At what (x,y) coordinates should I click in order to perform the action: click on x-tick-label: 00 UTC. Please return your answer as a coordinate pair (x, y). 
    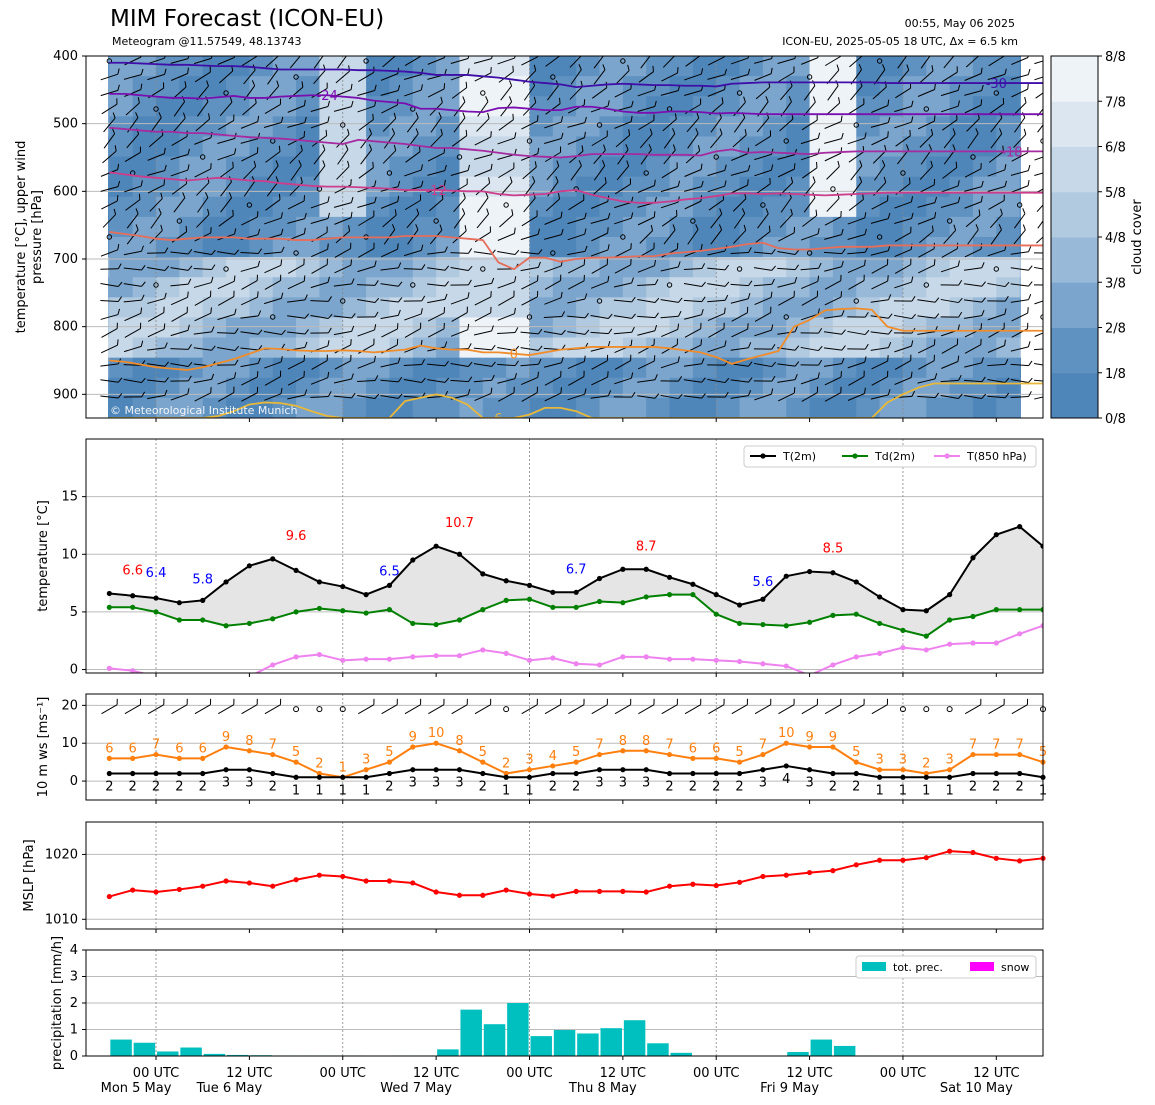
    Looking at the image, I should click on (529, 1073).